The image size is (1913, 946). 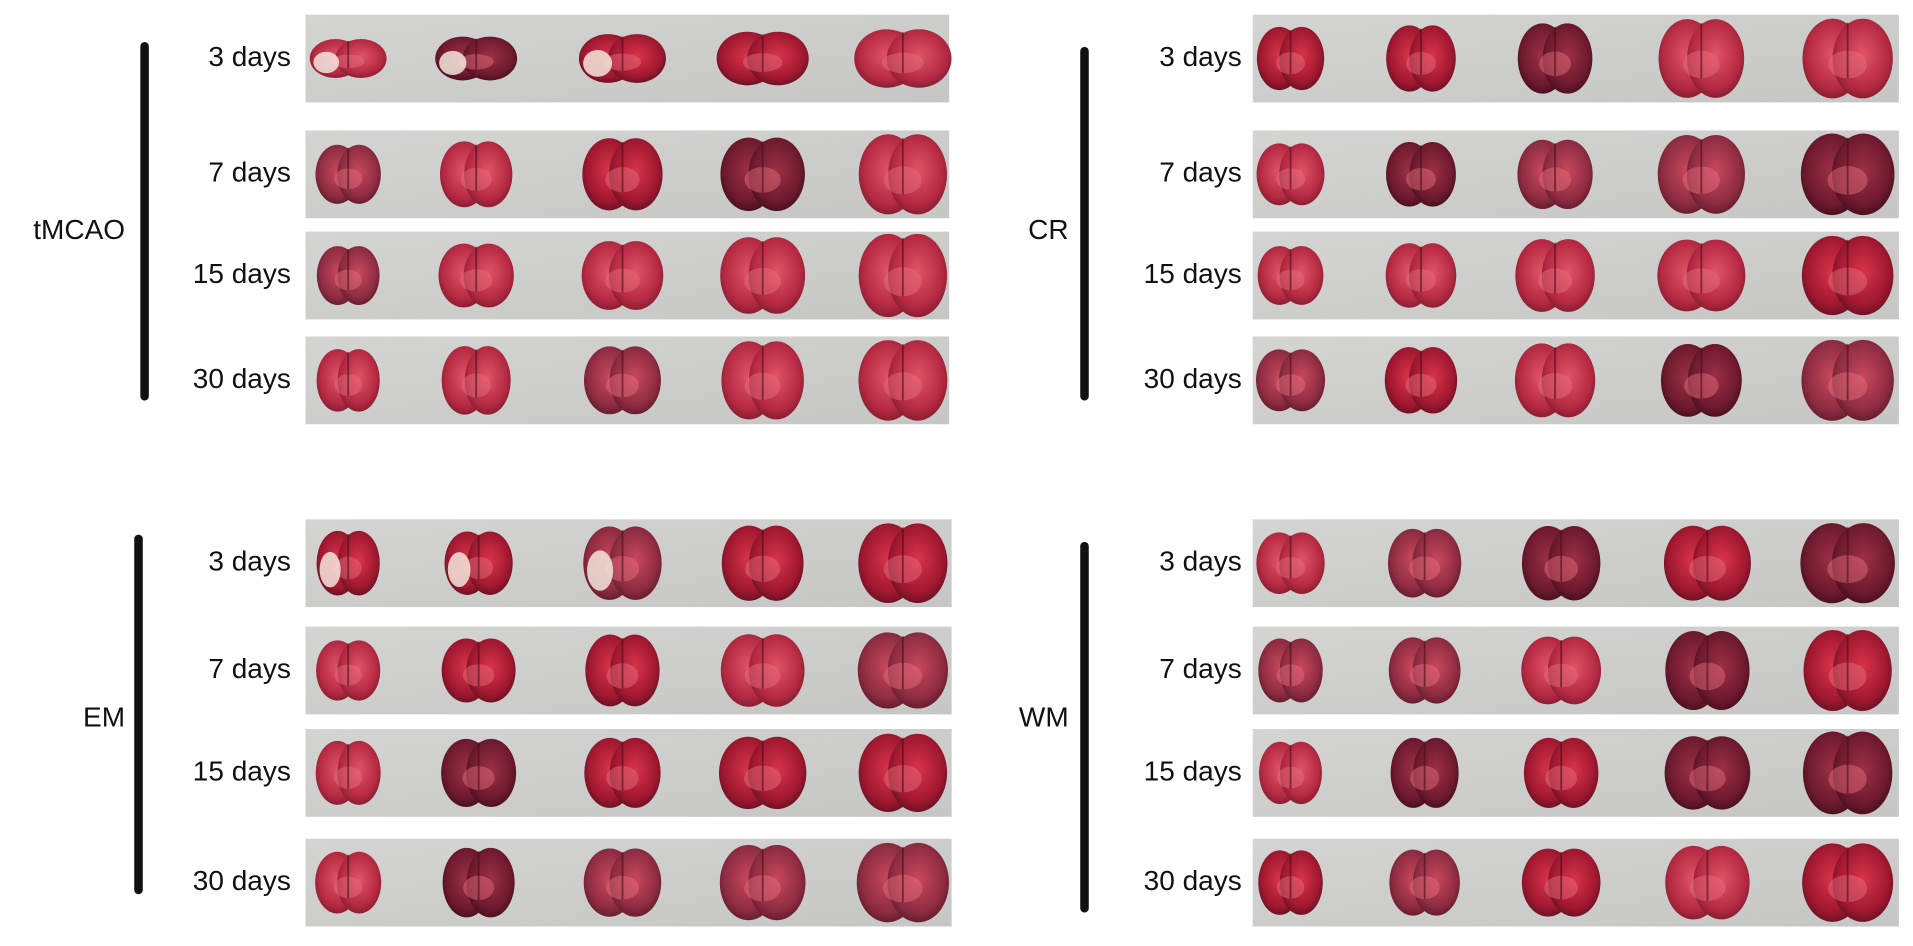 What do you see at coordinates (1048, 229) in the screenshot?
I see `group-label: CR` at bounding box center [1048, 229].